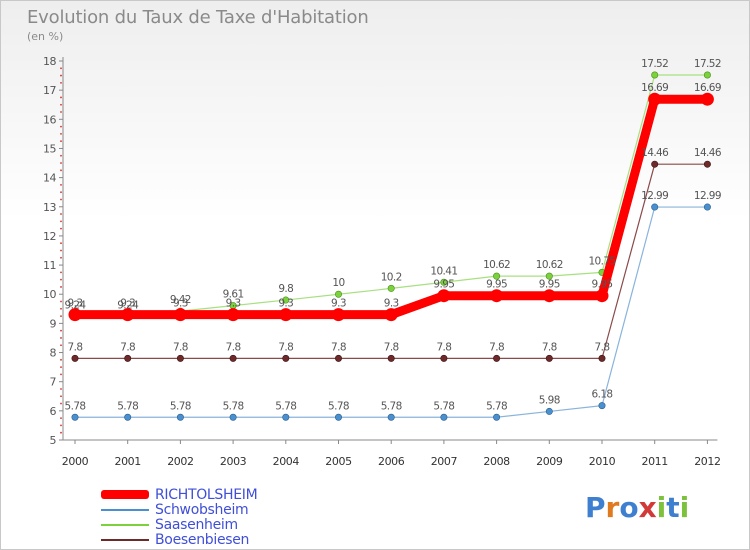 The height and width of the screenshot is (550, 750). Describe the element at coordinates (629, 507) in the screenshot. I see `logo-letter: o` at that location.